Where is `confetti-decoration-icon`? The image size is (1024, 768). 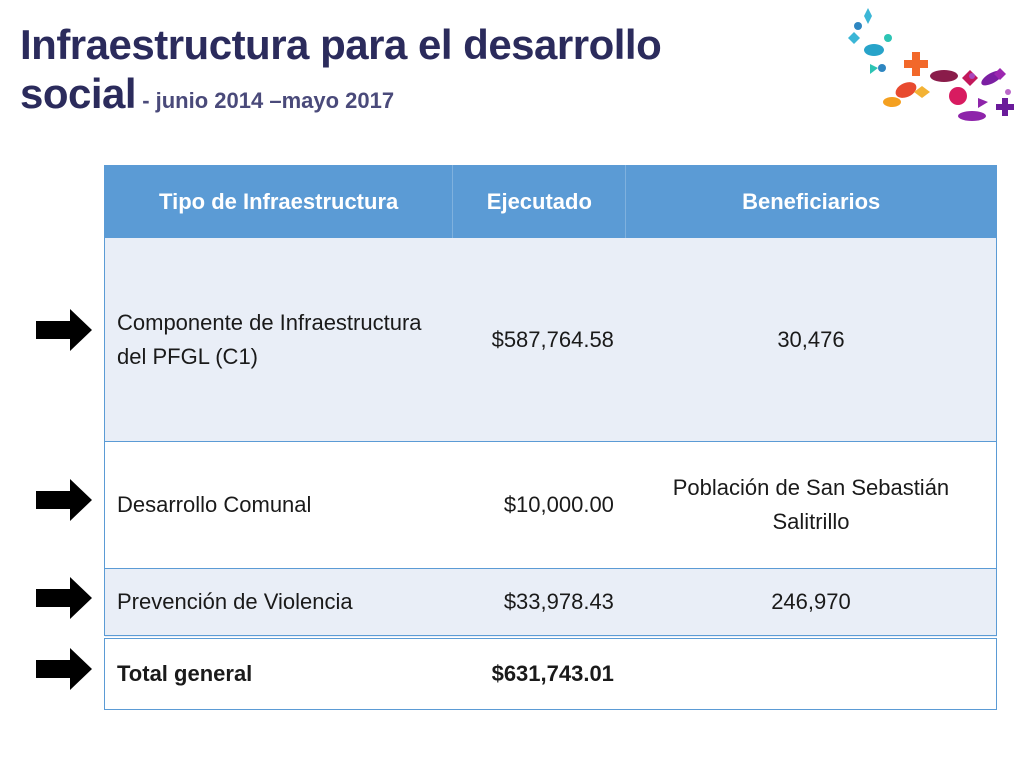 confetti-decoration-icon is located at coordinates (931, 64).